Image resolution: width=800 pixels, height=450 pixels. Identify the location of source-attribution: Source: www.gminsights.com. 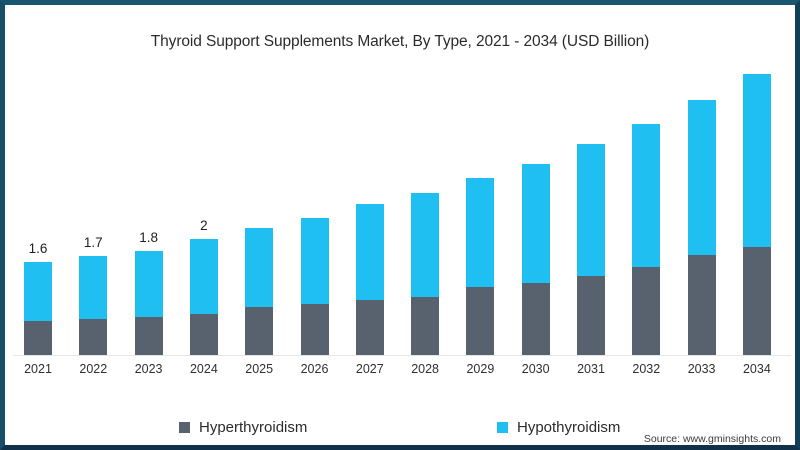
(712, 439).